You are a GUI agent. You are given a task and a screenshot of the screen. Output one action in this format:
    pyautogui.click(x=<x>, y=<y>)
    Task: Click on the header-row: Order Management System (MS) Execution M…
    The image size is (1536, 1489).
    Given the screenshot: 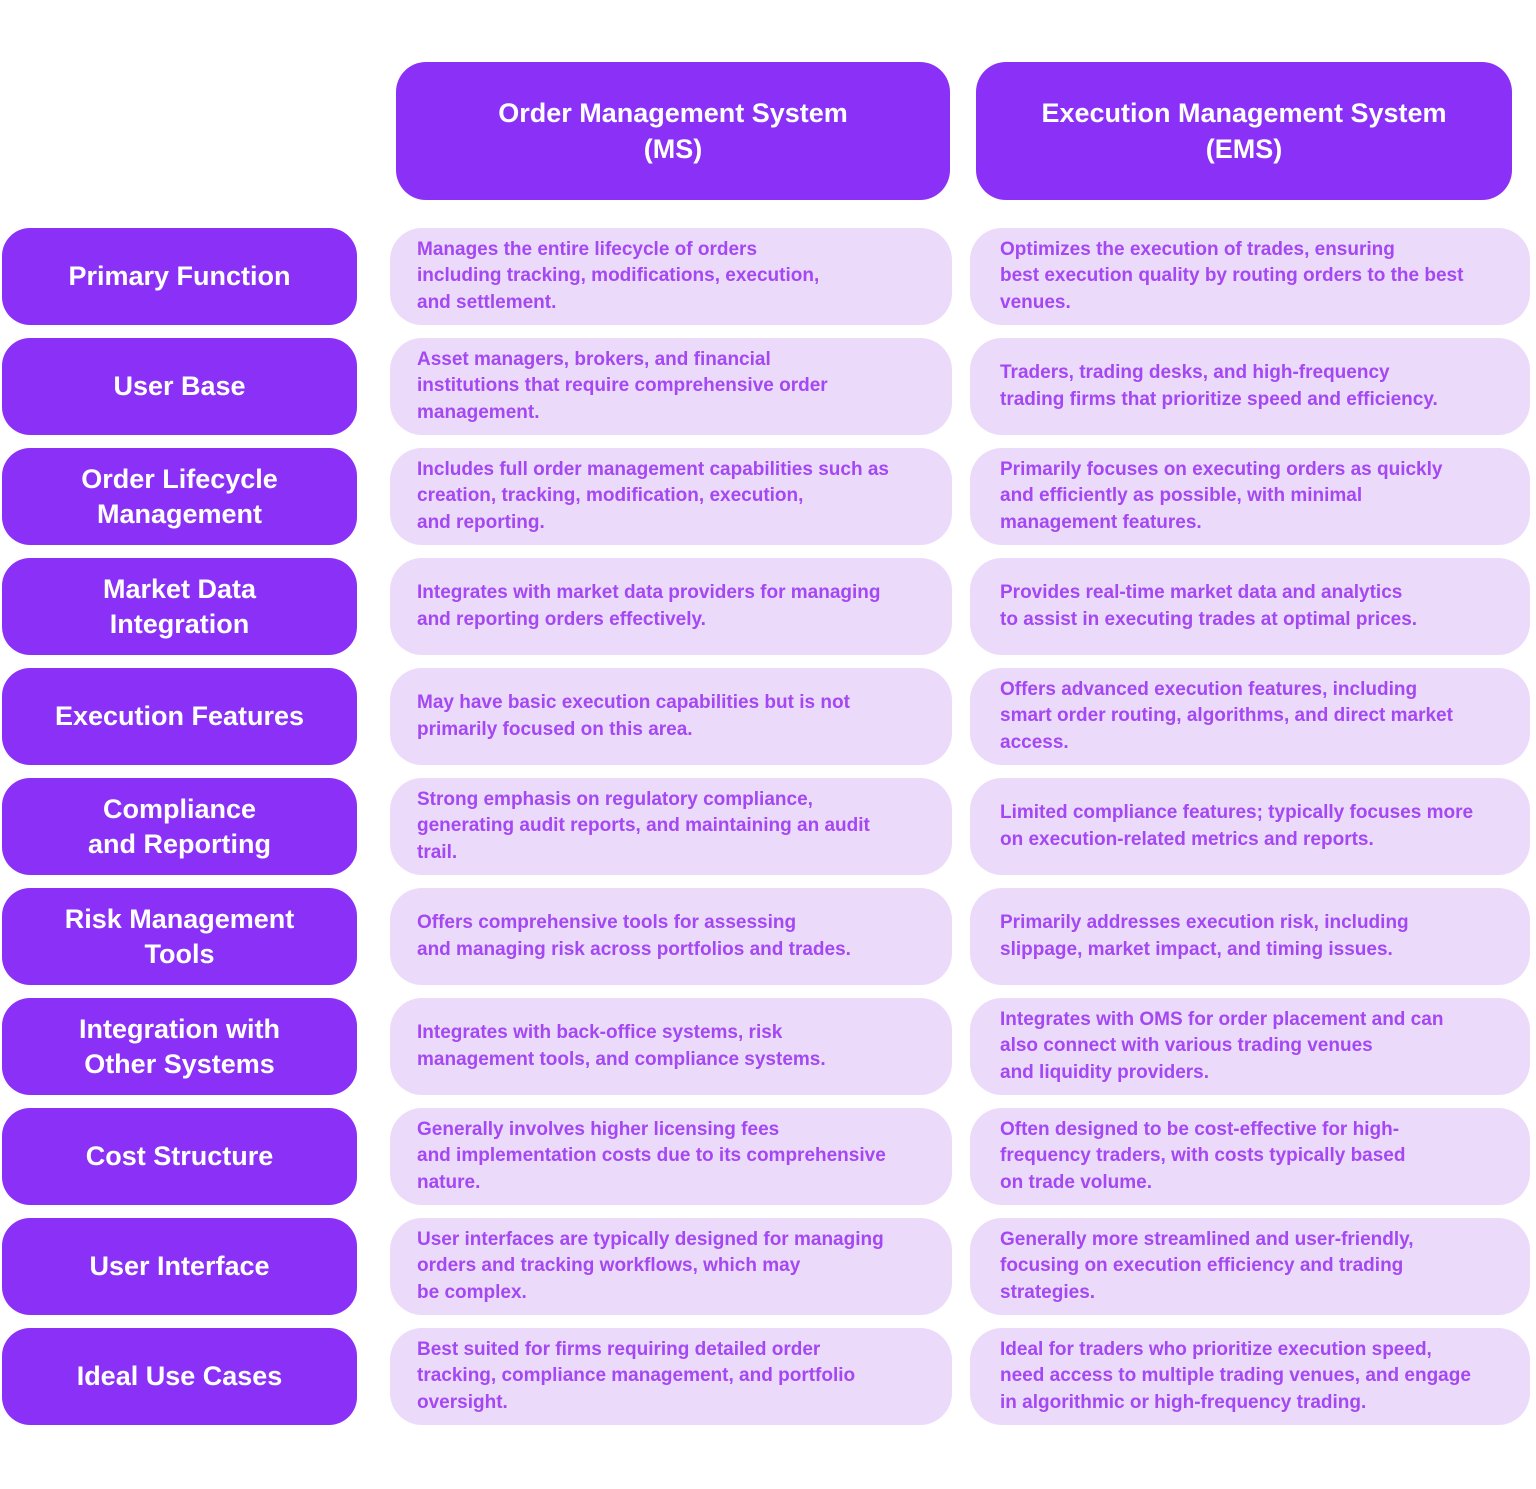 What is the action you would take?
    pyautogui.click(x=766, y=131)
    